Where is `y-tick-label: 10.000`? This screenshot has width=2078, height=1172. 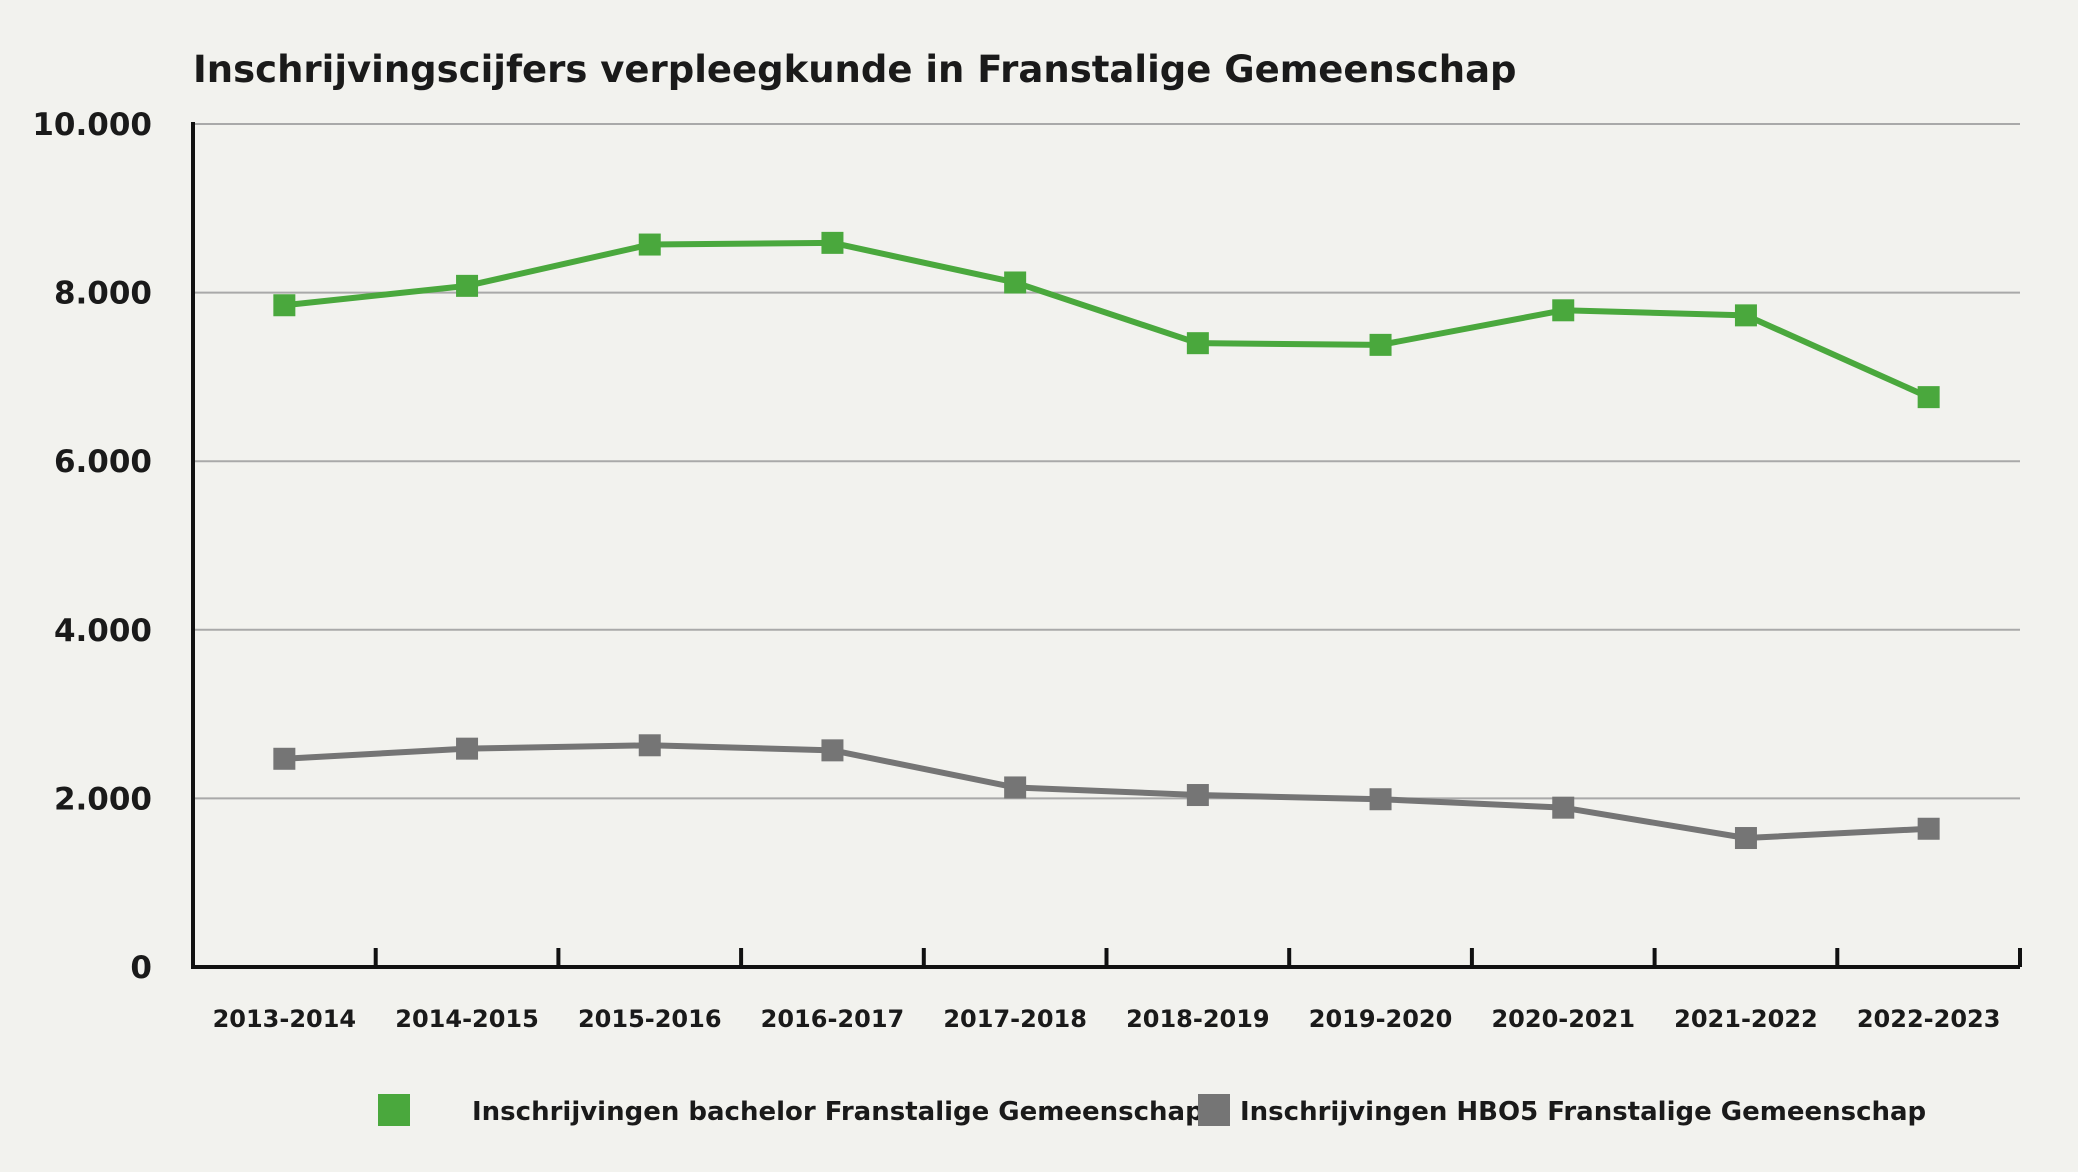
y-tick-label: 10.000 is located at coordinates (92, 125).